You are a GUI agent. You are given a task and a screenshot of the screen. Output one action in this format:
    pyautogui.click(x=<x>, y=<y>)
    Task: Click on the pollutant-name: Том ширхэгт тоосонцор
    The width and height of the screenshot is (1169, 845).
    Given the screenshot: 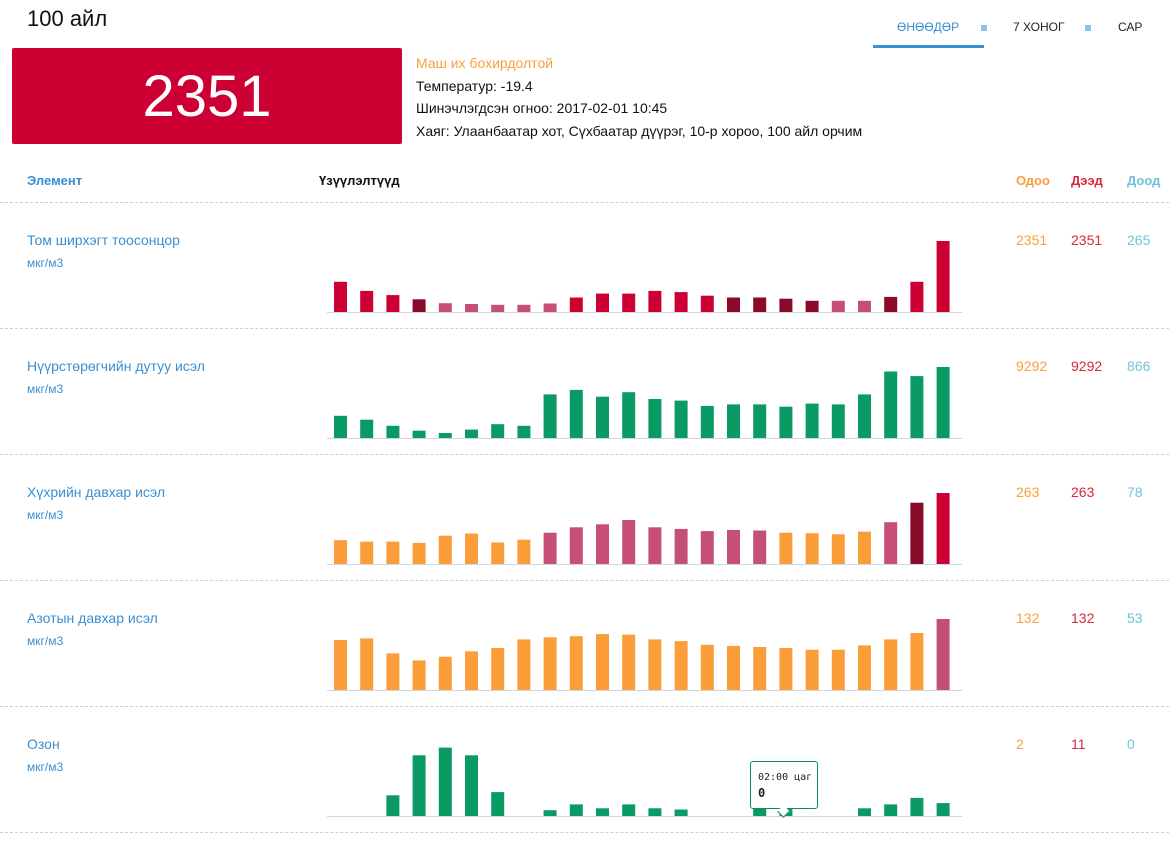 What is the action you would take?
    pyautogui.click(x=103, y=240)
    